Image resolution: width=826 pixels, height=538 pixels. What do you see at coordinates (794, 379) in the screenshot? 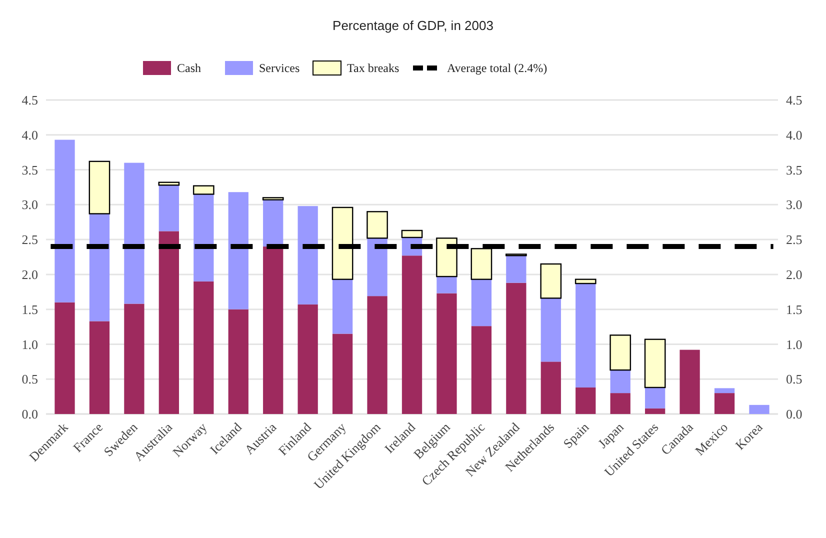
I see `y2-tick-label: 0.5` at bounding box center [794, 379].